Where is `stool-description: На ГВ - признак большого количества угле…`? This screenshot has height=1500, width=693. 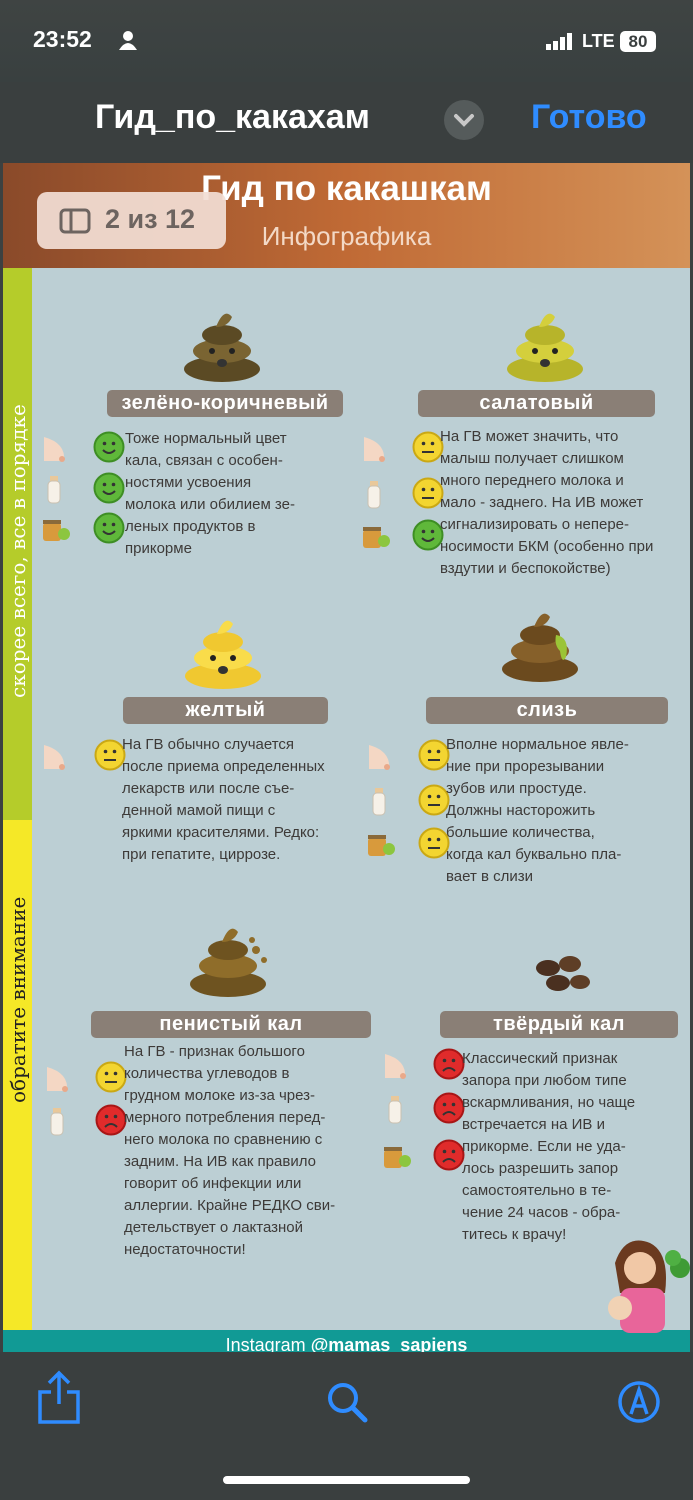 stool-description: На ГВ - признак большого количества угле… is located at coordinates (230, 1150).